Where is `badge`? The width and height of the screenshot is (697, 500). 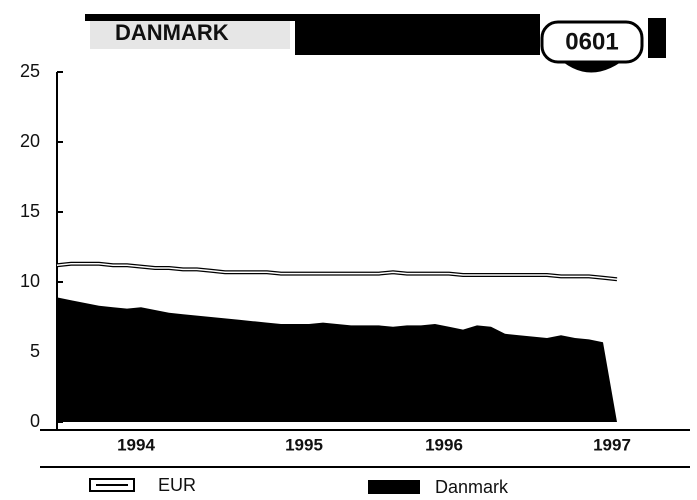 badge is located at coordinates (592, 42).